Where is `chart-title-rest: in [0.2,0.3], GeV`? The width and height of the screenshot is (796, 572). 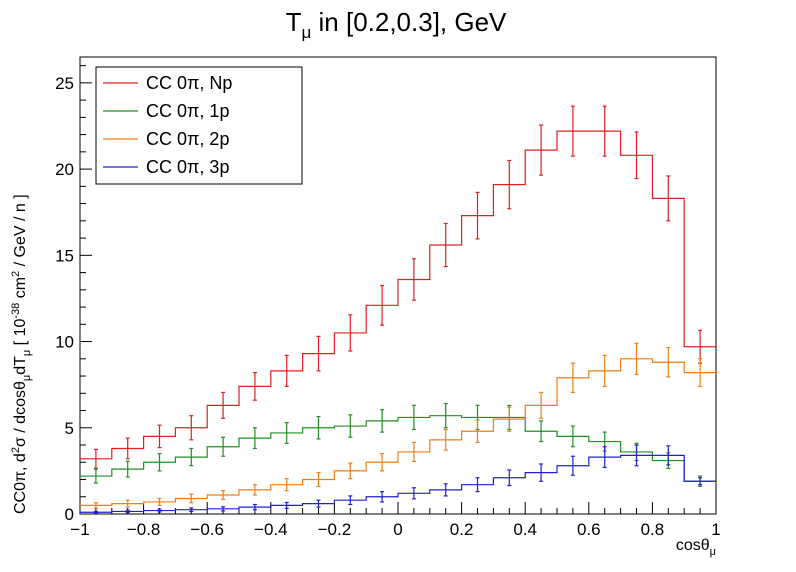
chart-title-rest: in [0.2,0.3], GeV is located at coordinates (409, 22).